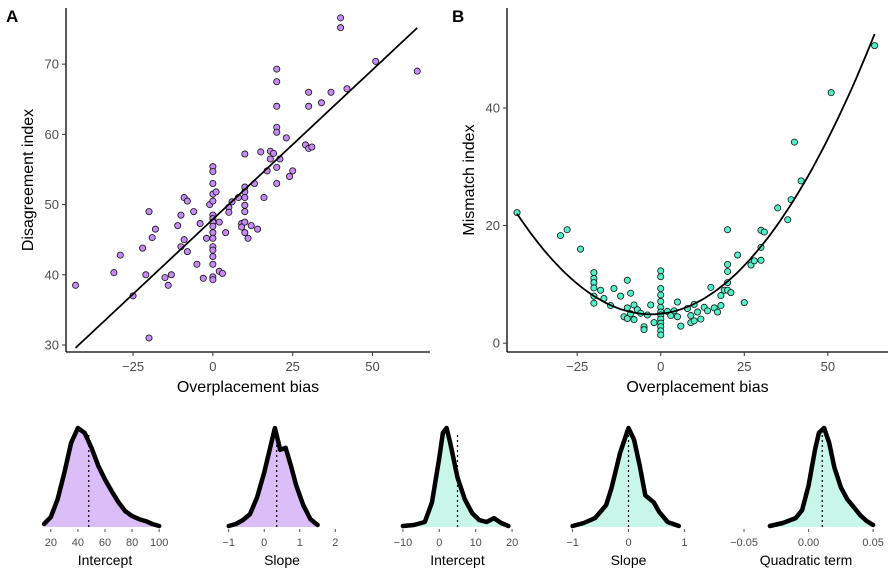 Image resolution: width=888 pixels, height=583 pixels. Describe the element at coordinates (476, 543) in the screenshot. I see `x-tick-label: 10` at that location.